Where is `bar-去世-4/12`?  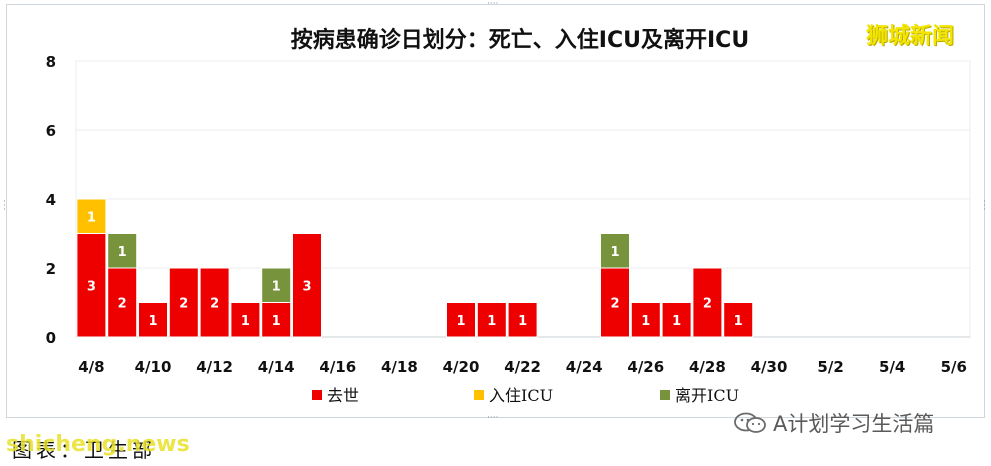 bar-去世-4/12 is located at coordinates (214, 302).